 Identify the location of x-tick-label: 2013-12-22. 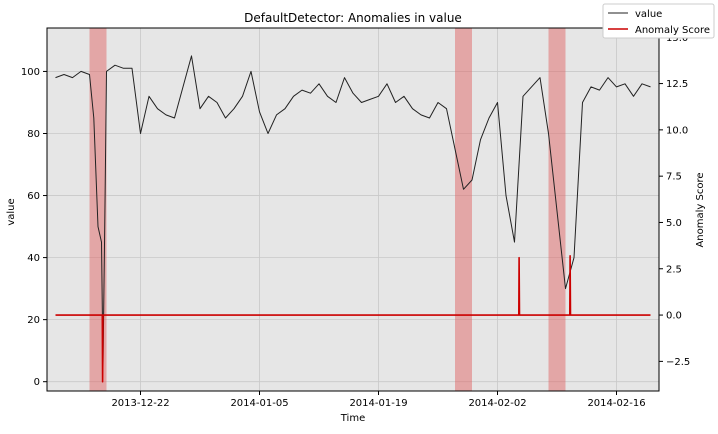
(140, 403).